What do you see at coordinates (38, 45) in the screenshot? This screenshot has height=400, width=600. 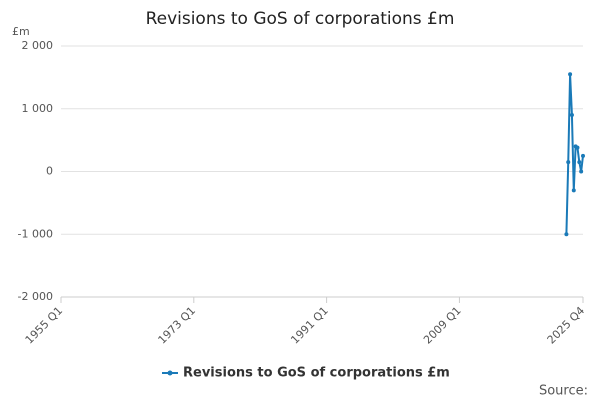 I see `y-tick-label: 2 000` at bounding box center [38, 45].